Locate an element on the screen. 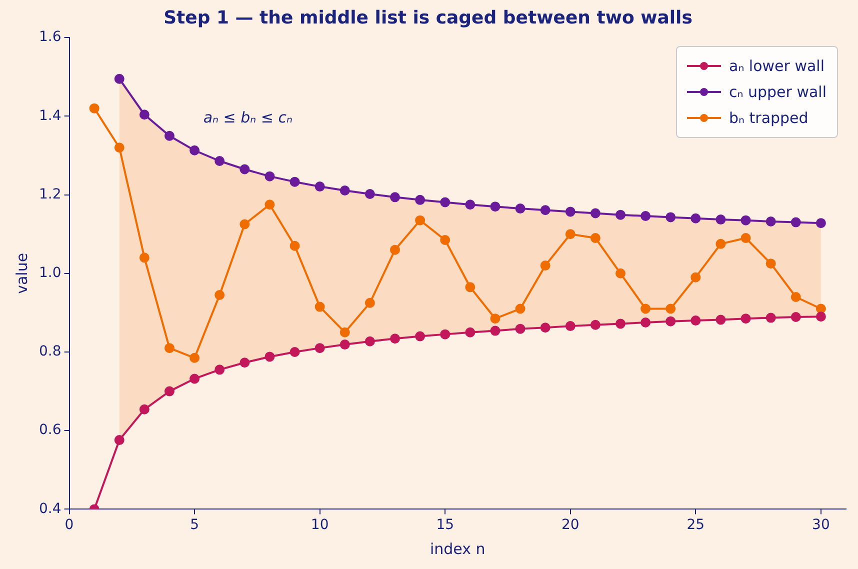 This screenshot has width=858, height=569. y-tick-label: 1.2 is located at coordinates (50, 194).